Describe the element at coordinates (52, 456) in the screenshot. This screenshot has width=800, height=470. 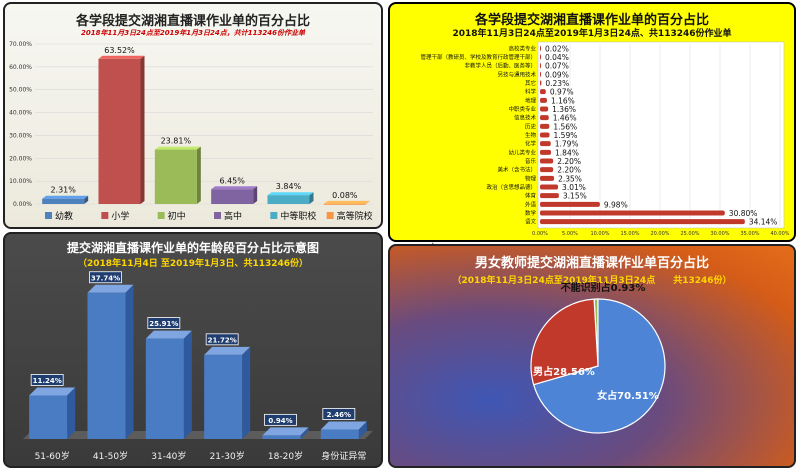
I see `chart3-category-label: 51-60岁` at that location.